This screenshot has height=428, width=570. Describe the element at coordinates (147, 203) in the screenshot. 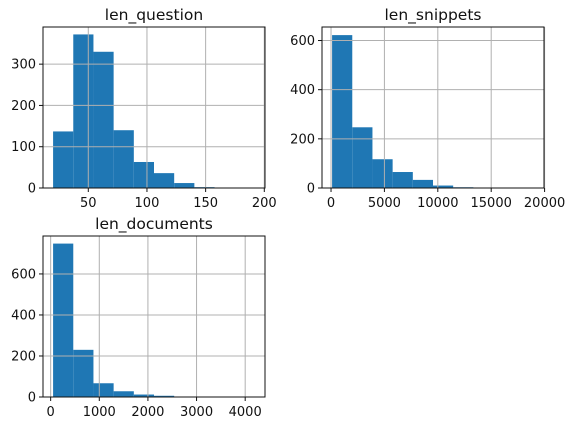

I see `x-tick-label: 100` at that location.